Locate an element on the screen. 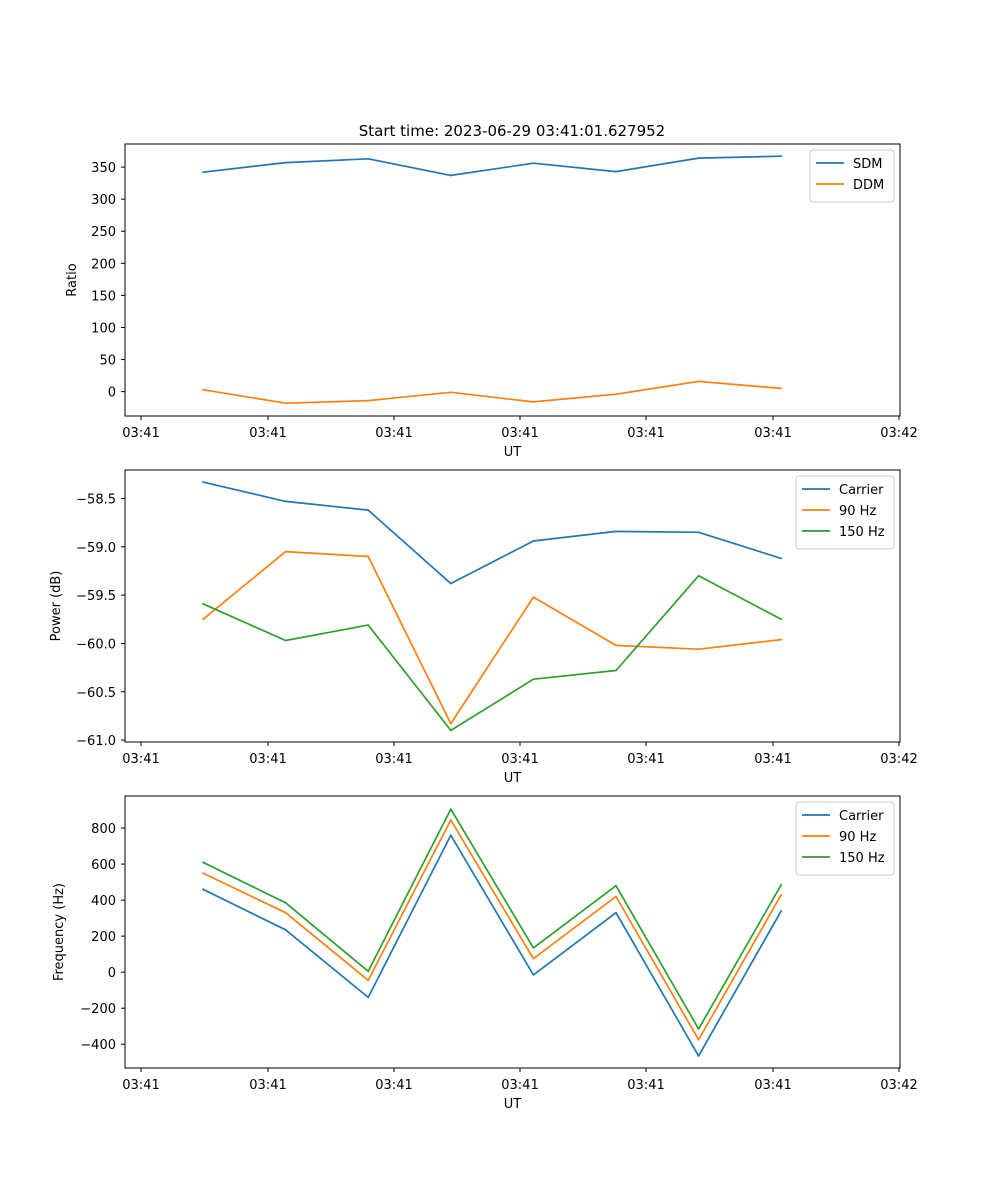 The height and width of the screenshot is (1200, 1000). legend-label: 150 Hz is located at coordinates (862, 532).